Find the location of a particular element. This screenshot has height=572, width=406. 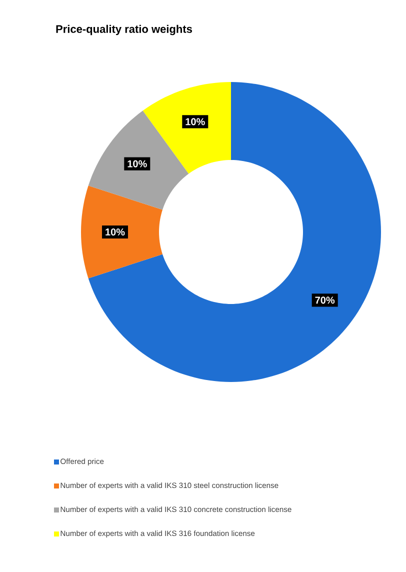

data-label: 70% is located at coordinates (325, 300).